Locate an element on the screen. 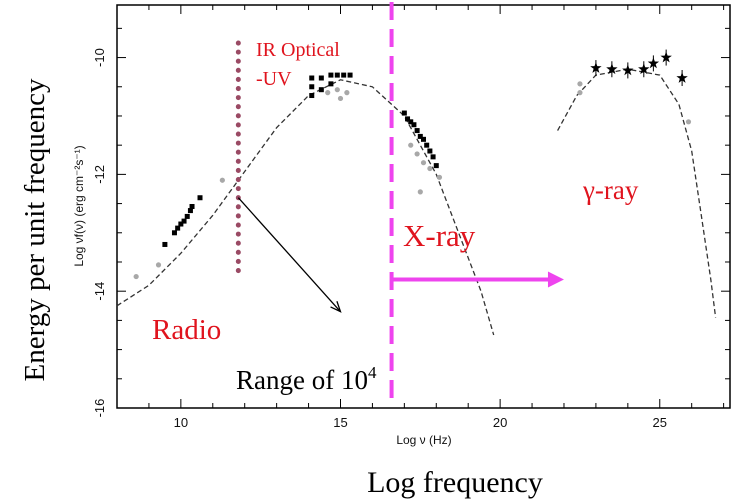 This screenshot has width=732, height=502. radio-label: Radio is located at coordinates (186, 330).